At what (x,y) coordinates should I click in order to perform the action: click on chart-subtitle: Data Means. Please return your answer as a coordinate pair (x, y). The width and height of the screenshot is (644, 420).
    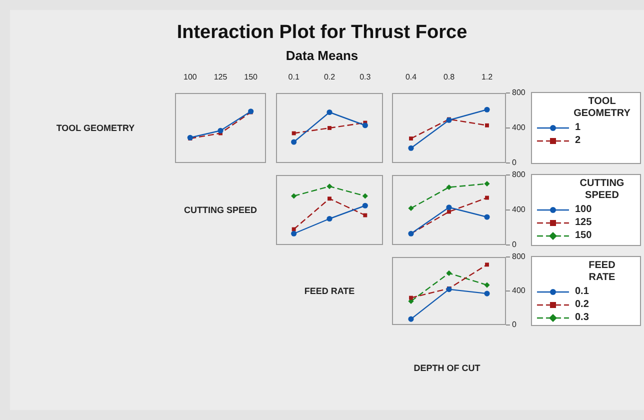
    Looking at the image, I should click on (322, 55).